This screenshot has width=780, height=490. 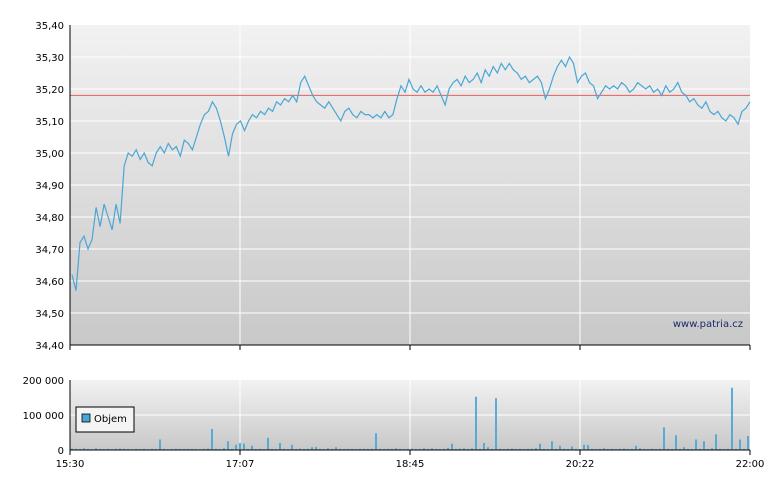 I want to click on price-y-tick-label: 35,00, so click(x=49, y=154).